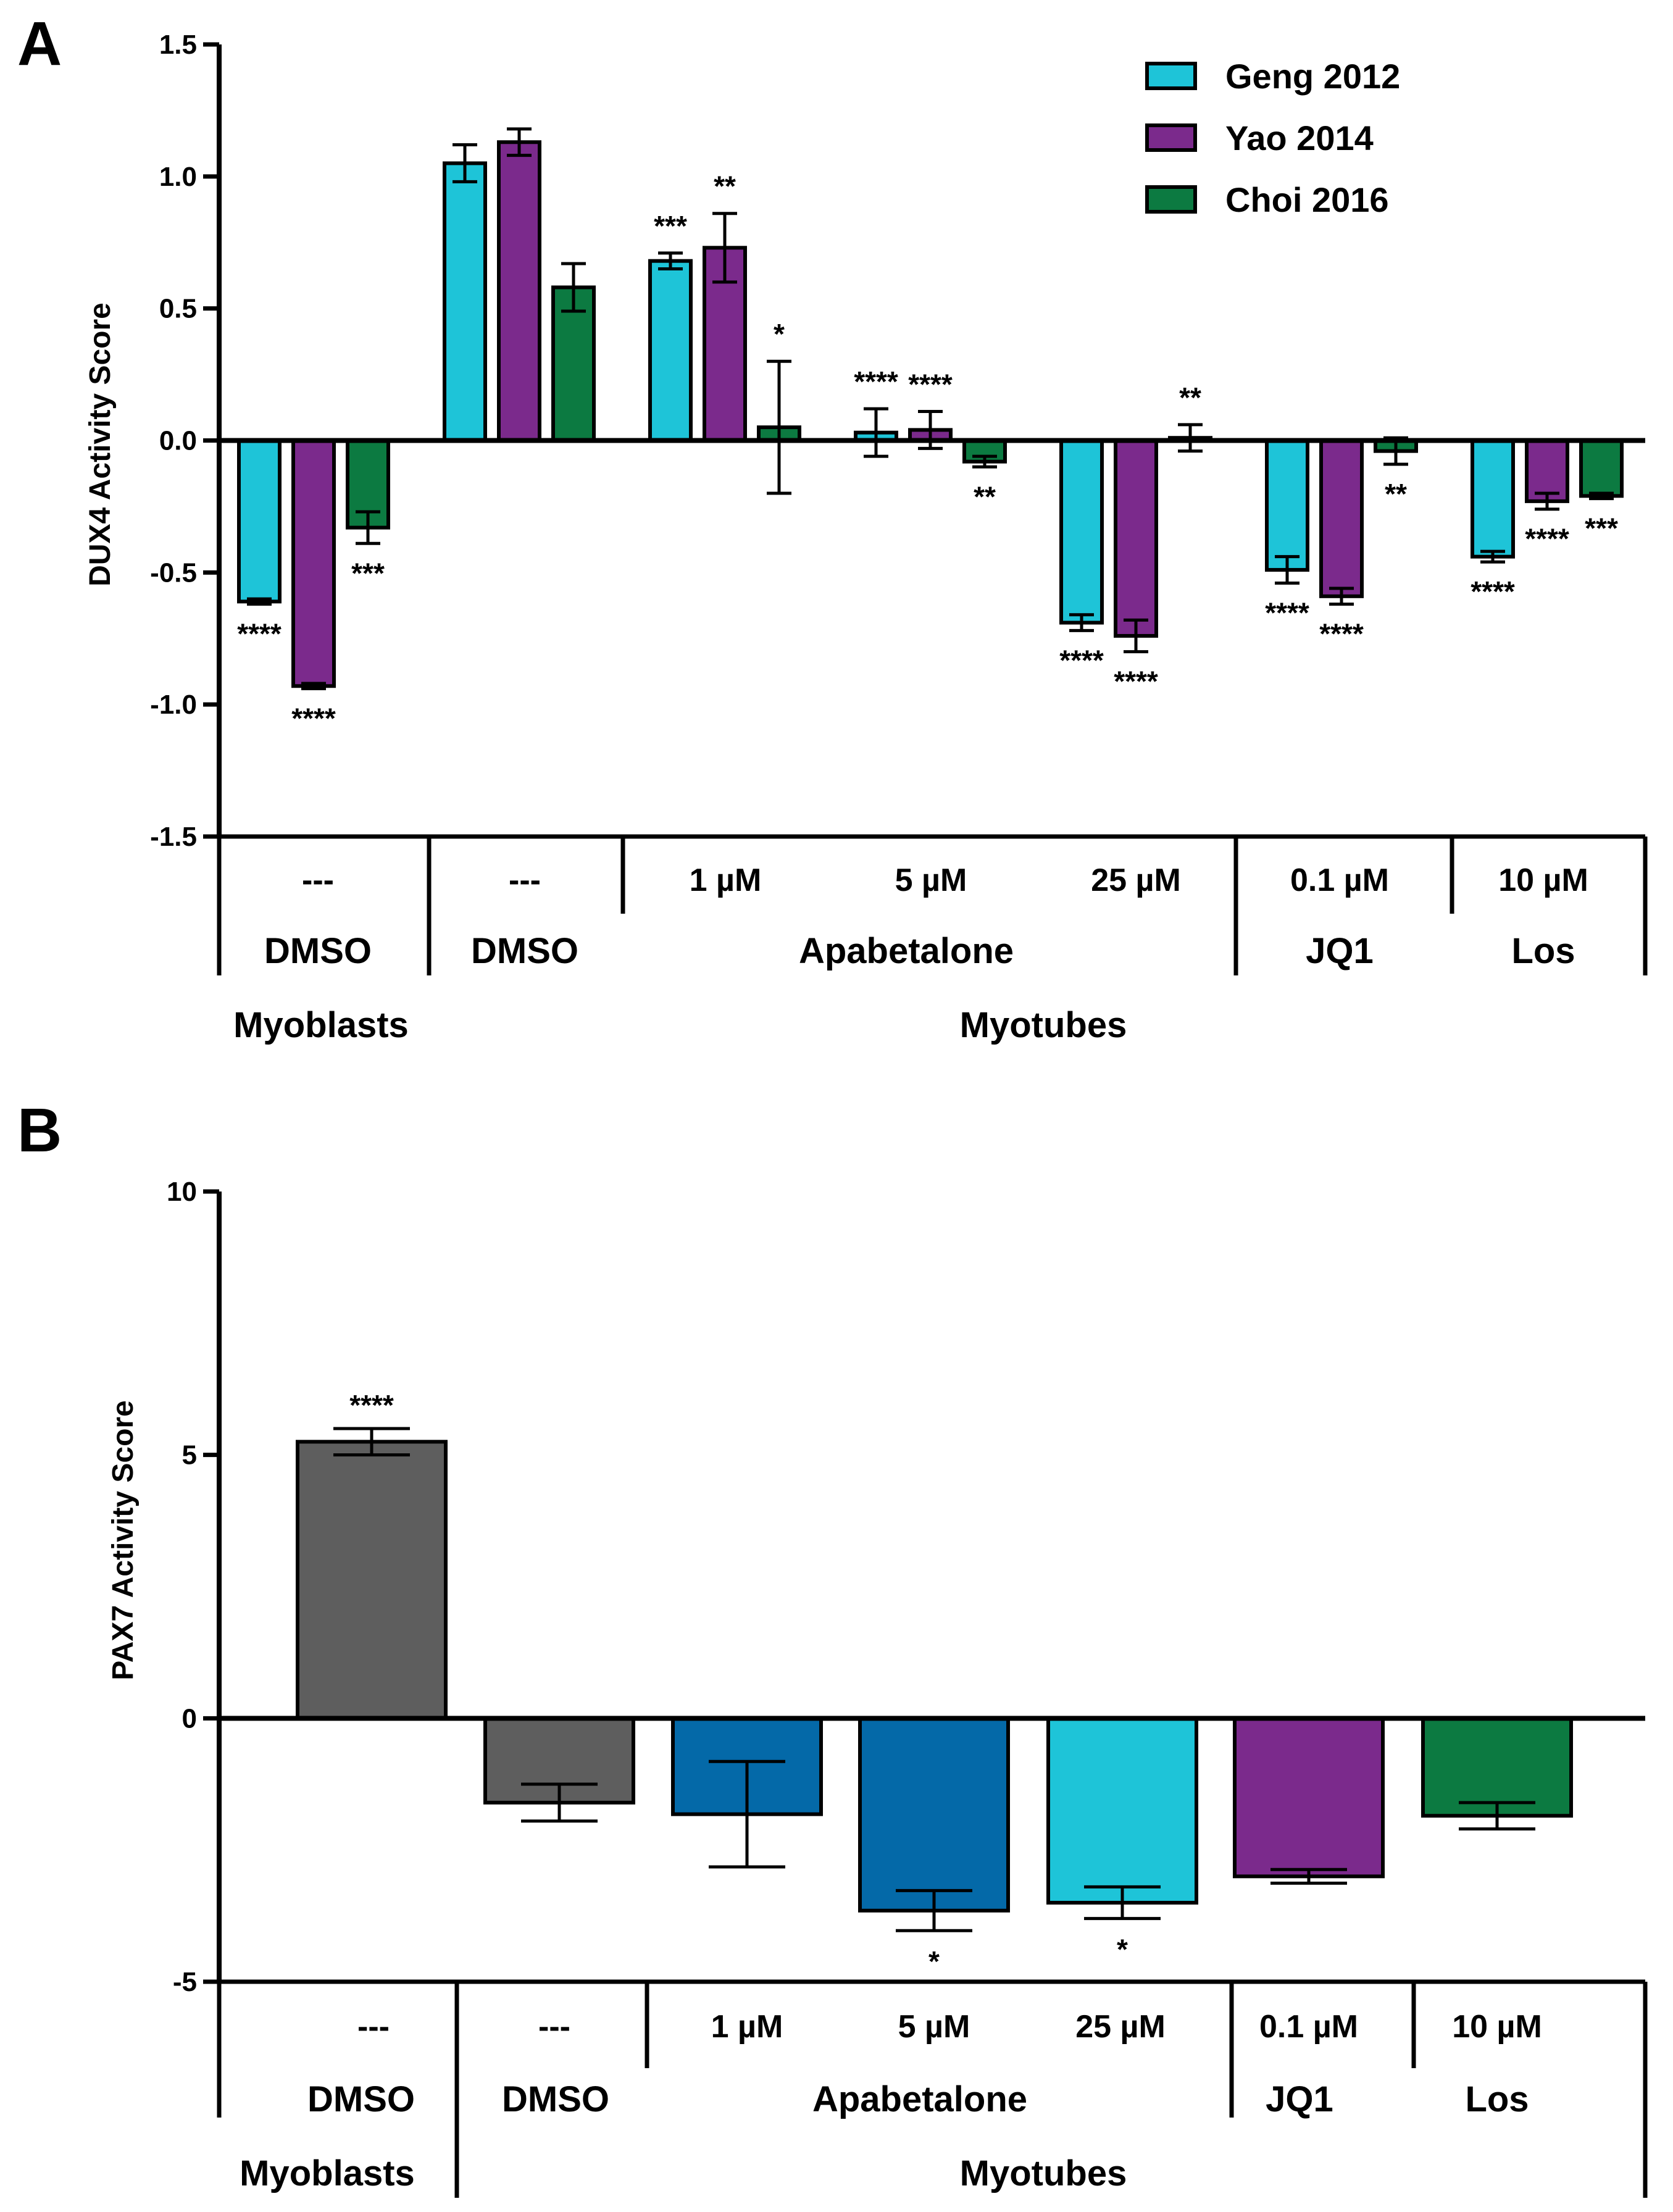 The image size is (1673, 2212). I want to click on panel-b-concentration-label: 0.1 µM, so click(1308, 2027).